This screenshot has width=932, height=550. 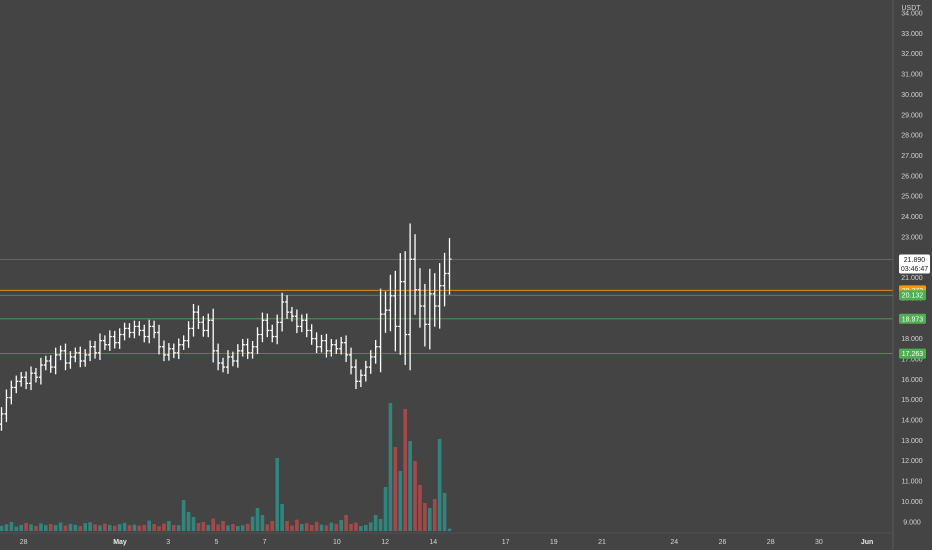 What do you see at coordinates (24, 542) in the screenshot?
I see `time-tick-label: 28` at bounding box center [24, 542].